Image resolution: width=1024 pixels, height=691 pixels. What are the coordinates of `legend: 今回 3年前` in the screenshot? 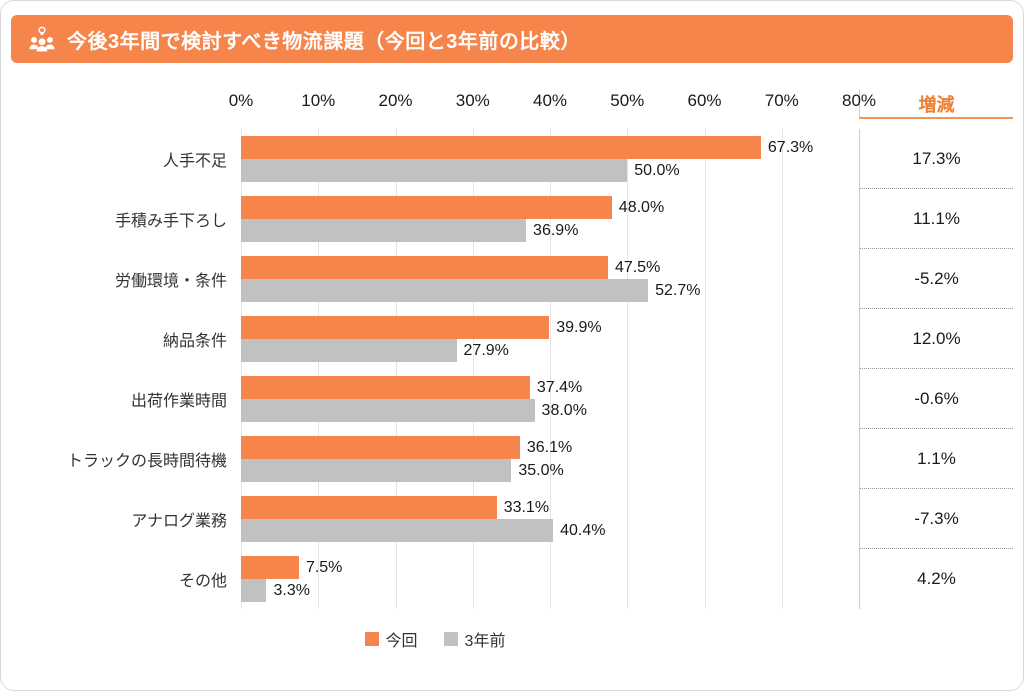 It's located at (435, 639).